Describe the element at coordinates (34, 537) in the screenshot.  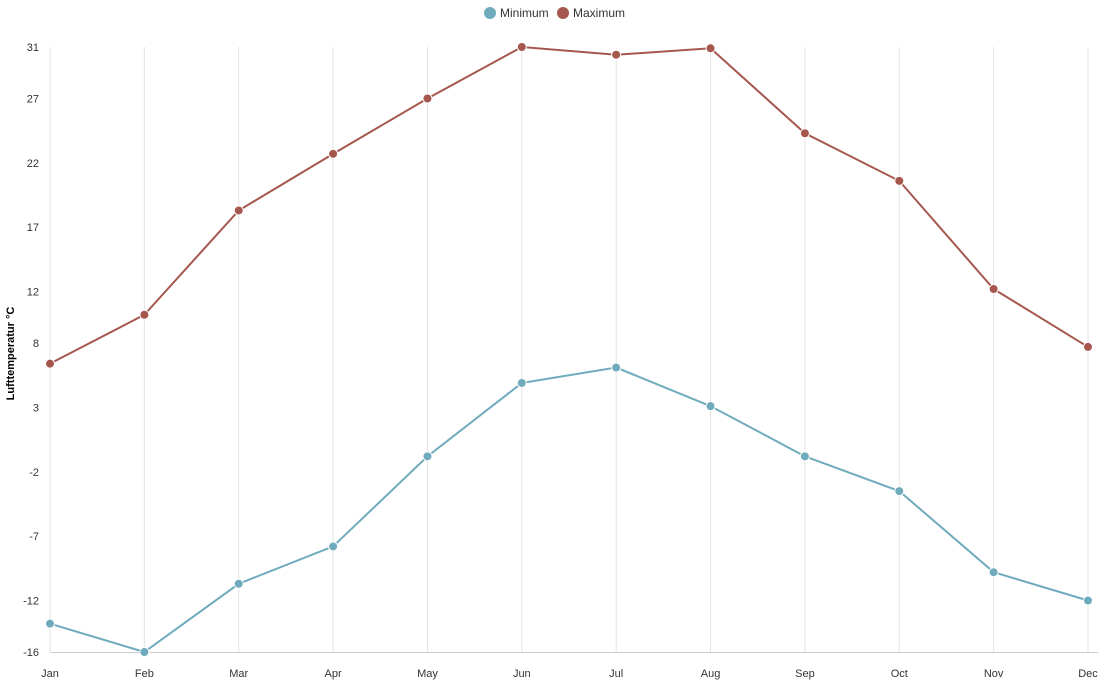
I see `y-tick-label: -7` at that location.